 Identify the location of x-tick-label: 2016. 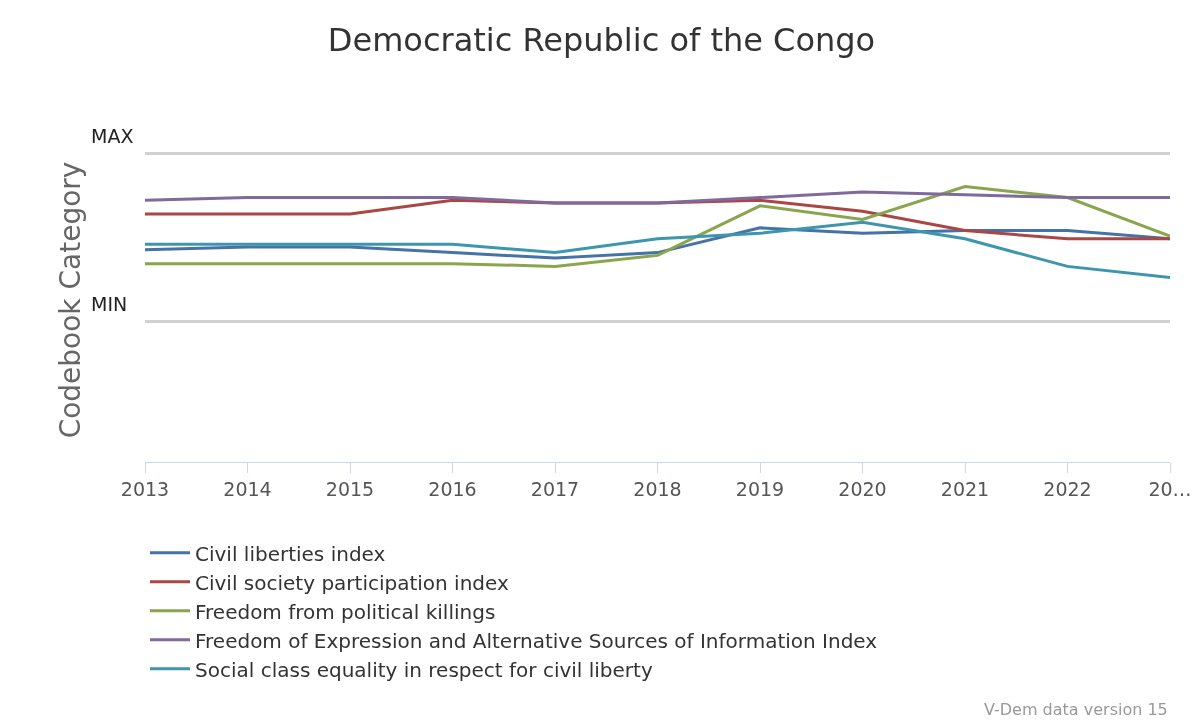
(452, 488).